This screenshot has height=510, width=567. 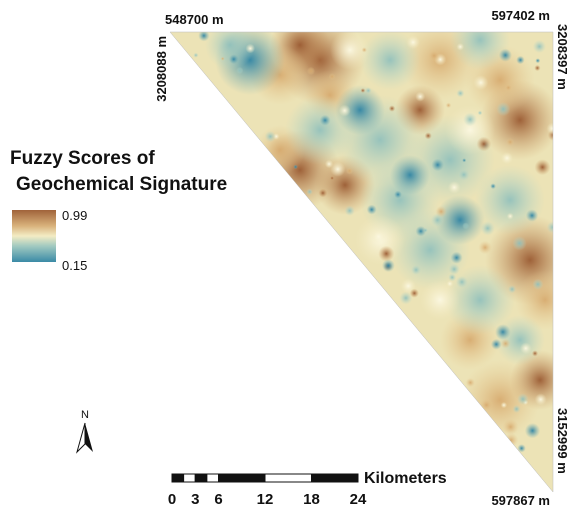 What do you see at coordinates (405, 478) in the screenshot?
I see `scale-unit: Kilometers` at bounding box center [405, 478].